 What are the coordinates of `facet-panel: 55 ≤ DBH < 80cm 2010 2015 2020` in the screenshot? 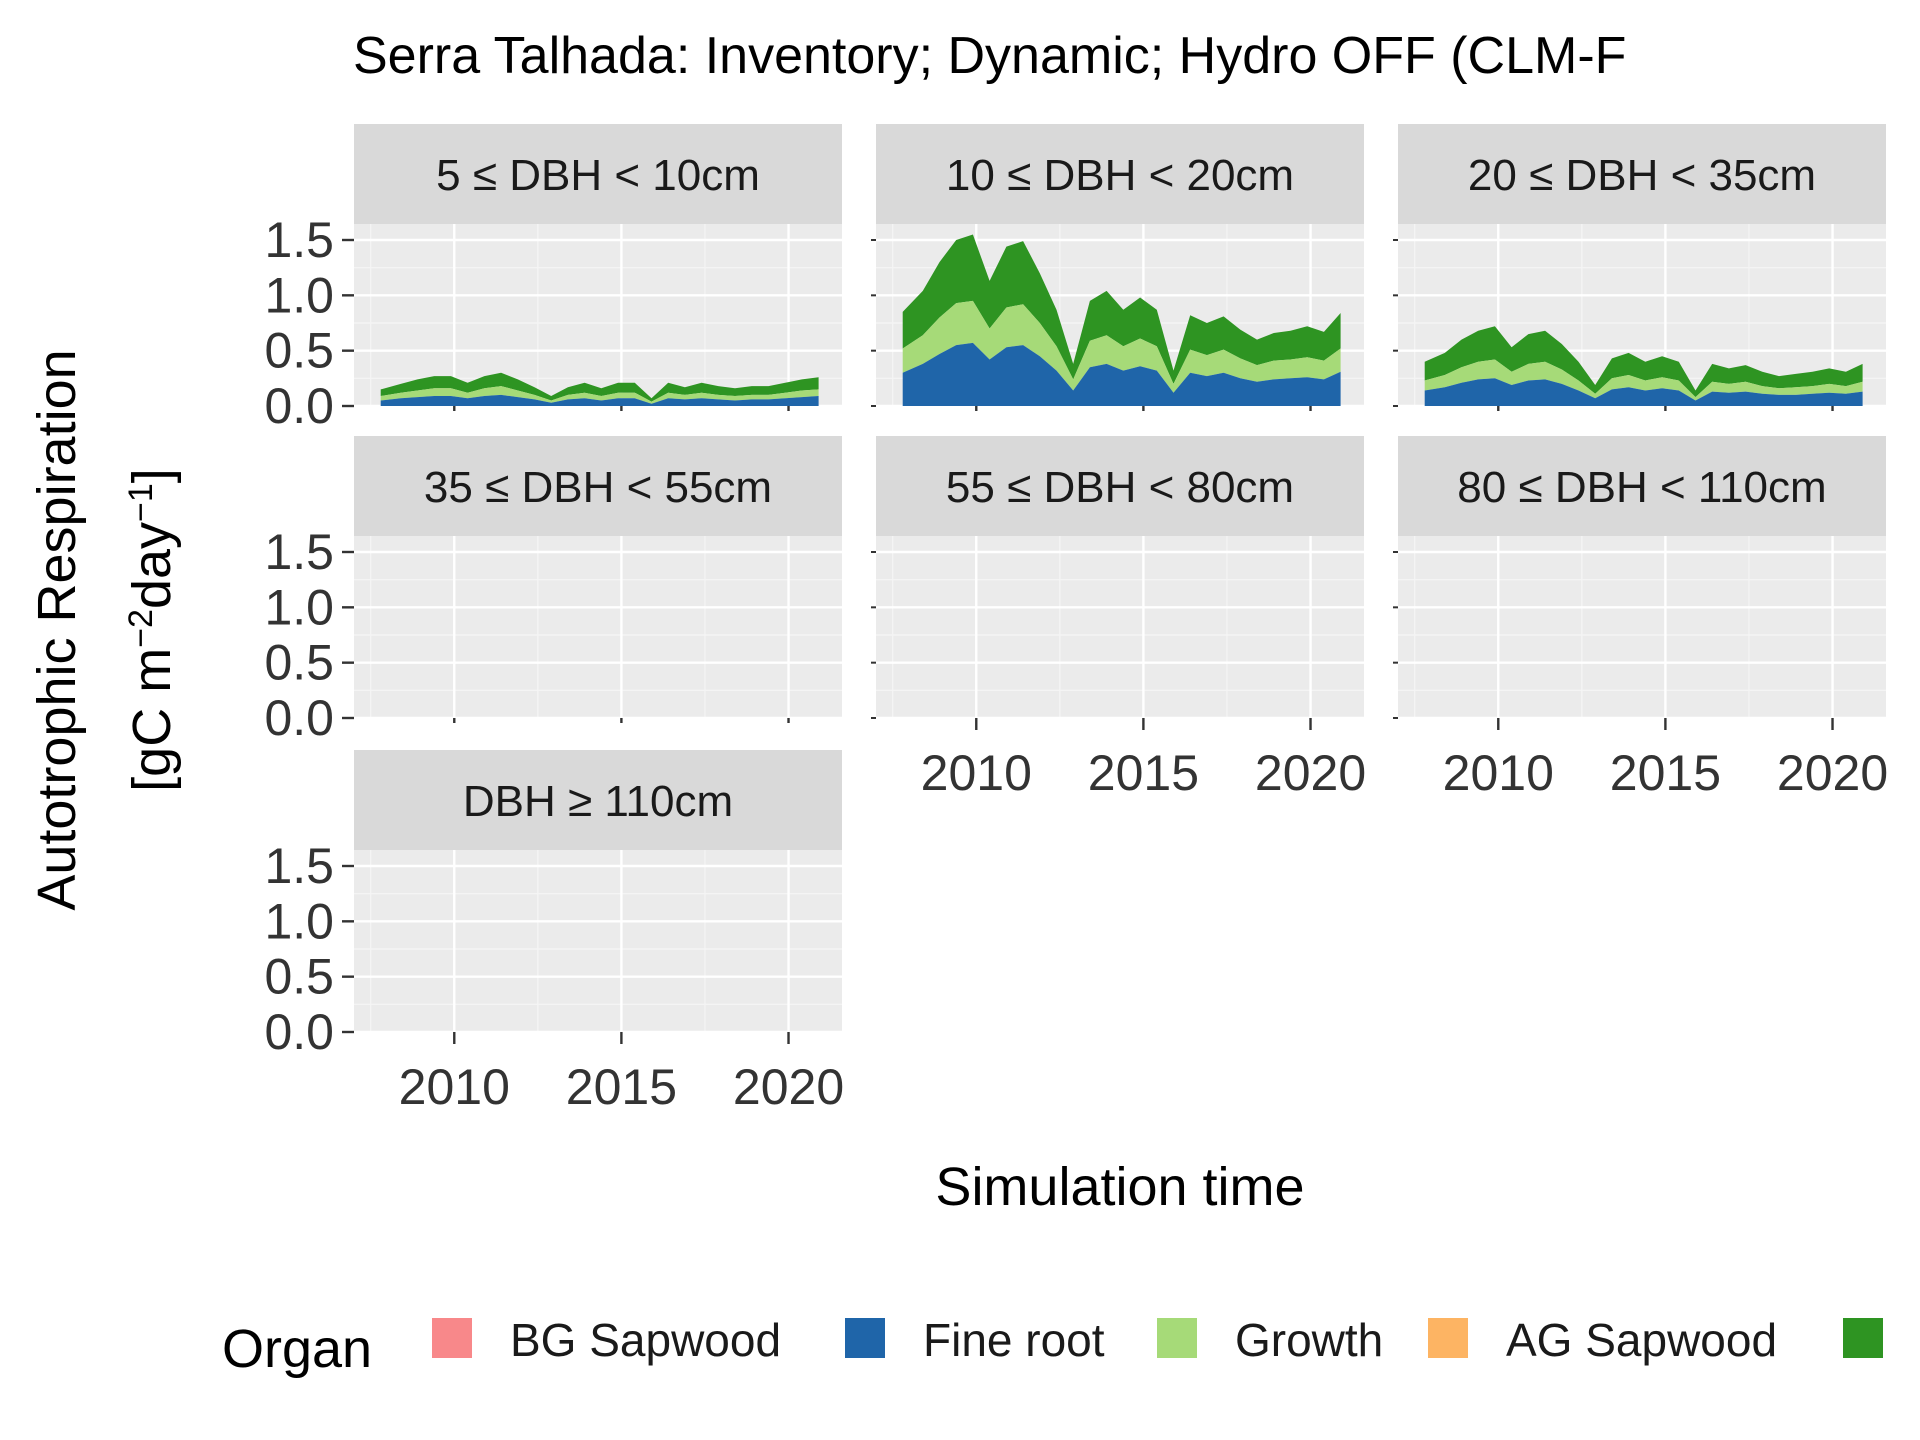 It's located at (1118, 618).